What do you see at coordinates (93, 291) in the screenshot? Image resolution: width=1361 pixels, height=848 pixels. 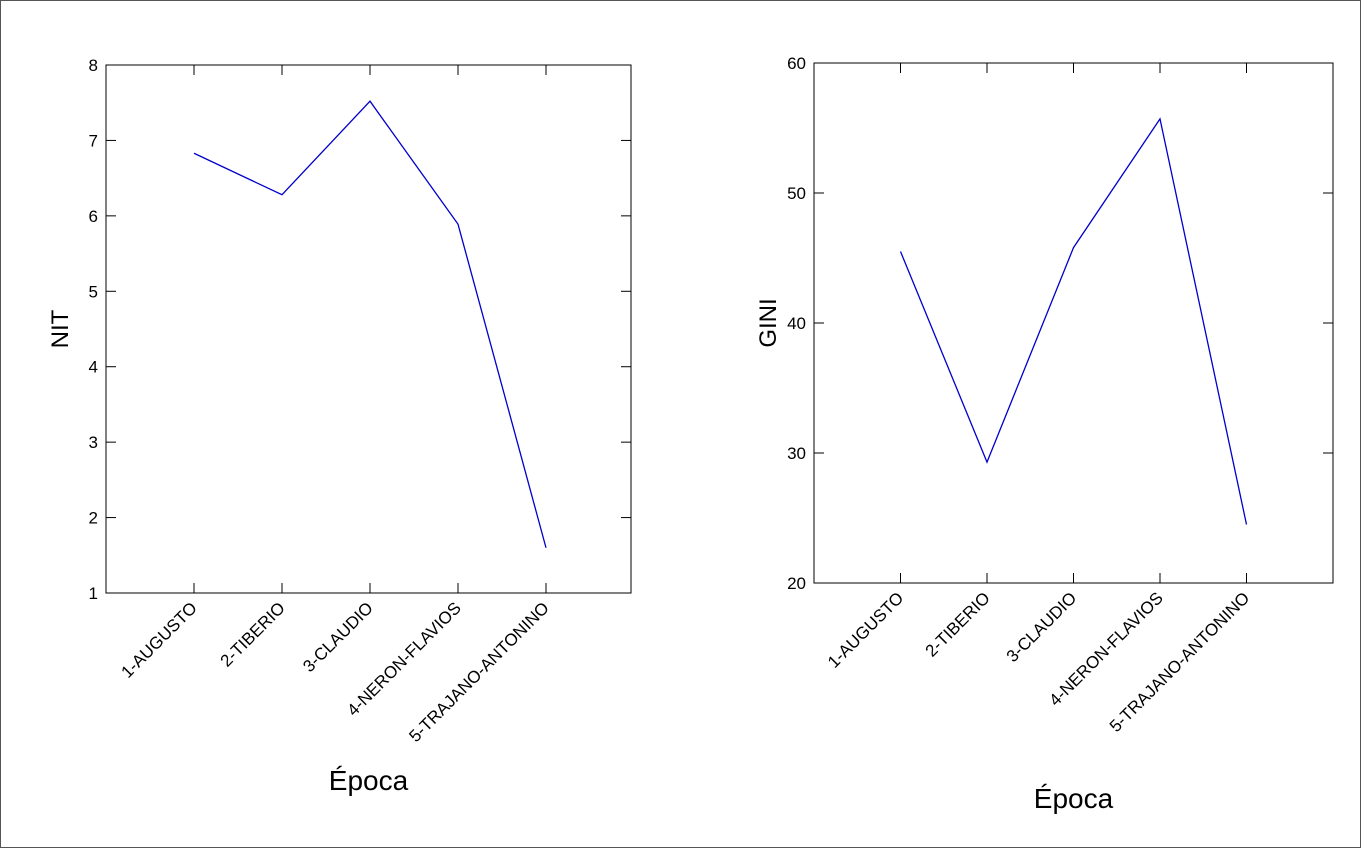 I see `y-tick-label: 5` at bounding box center [93, 291].